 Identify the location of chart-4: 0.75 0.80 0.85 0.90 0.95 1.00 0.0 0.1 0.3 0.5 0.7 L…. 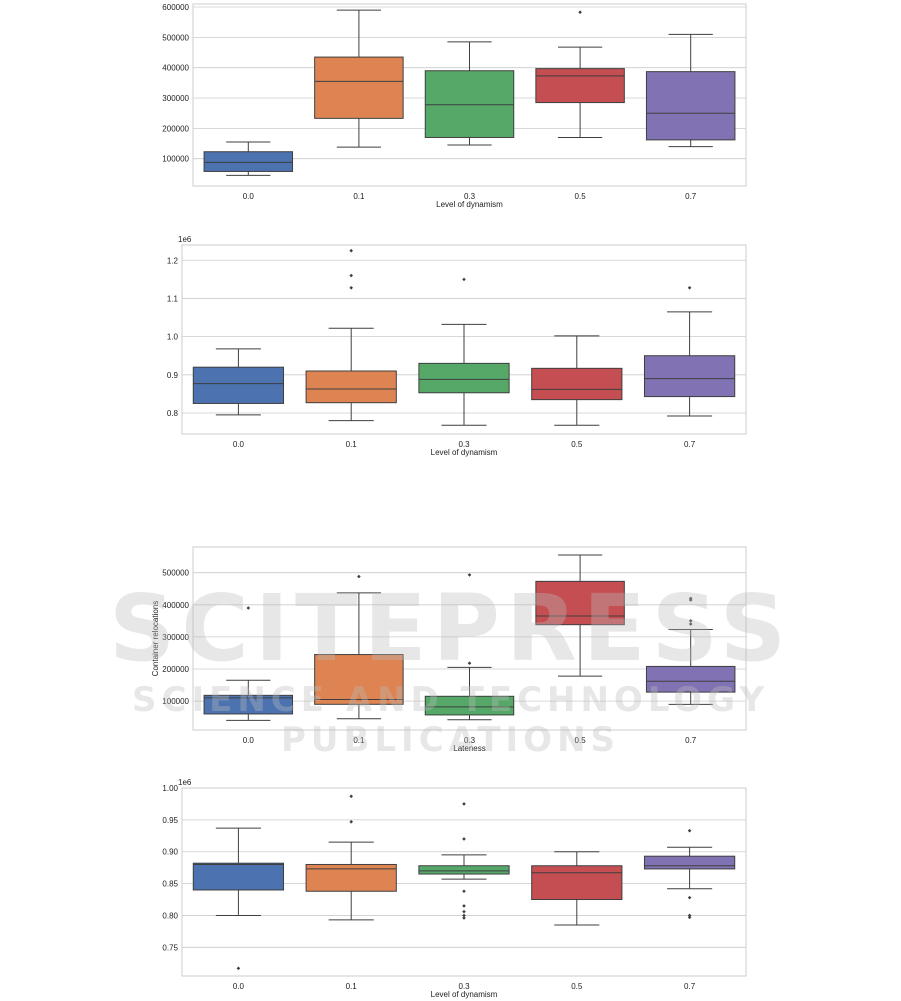
(454, 888).